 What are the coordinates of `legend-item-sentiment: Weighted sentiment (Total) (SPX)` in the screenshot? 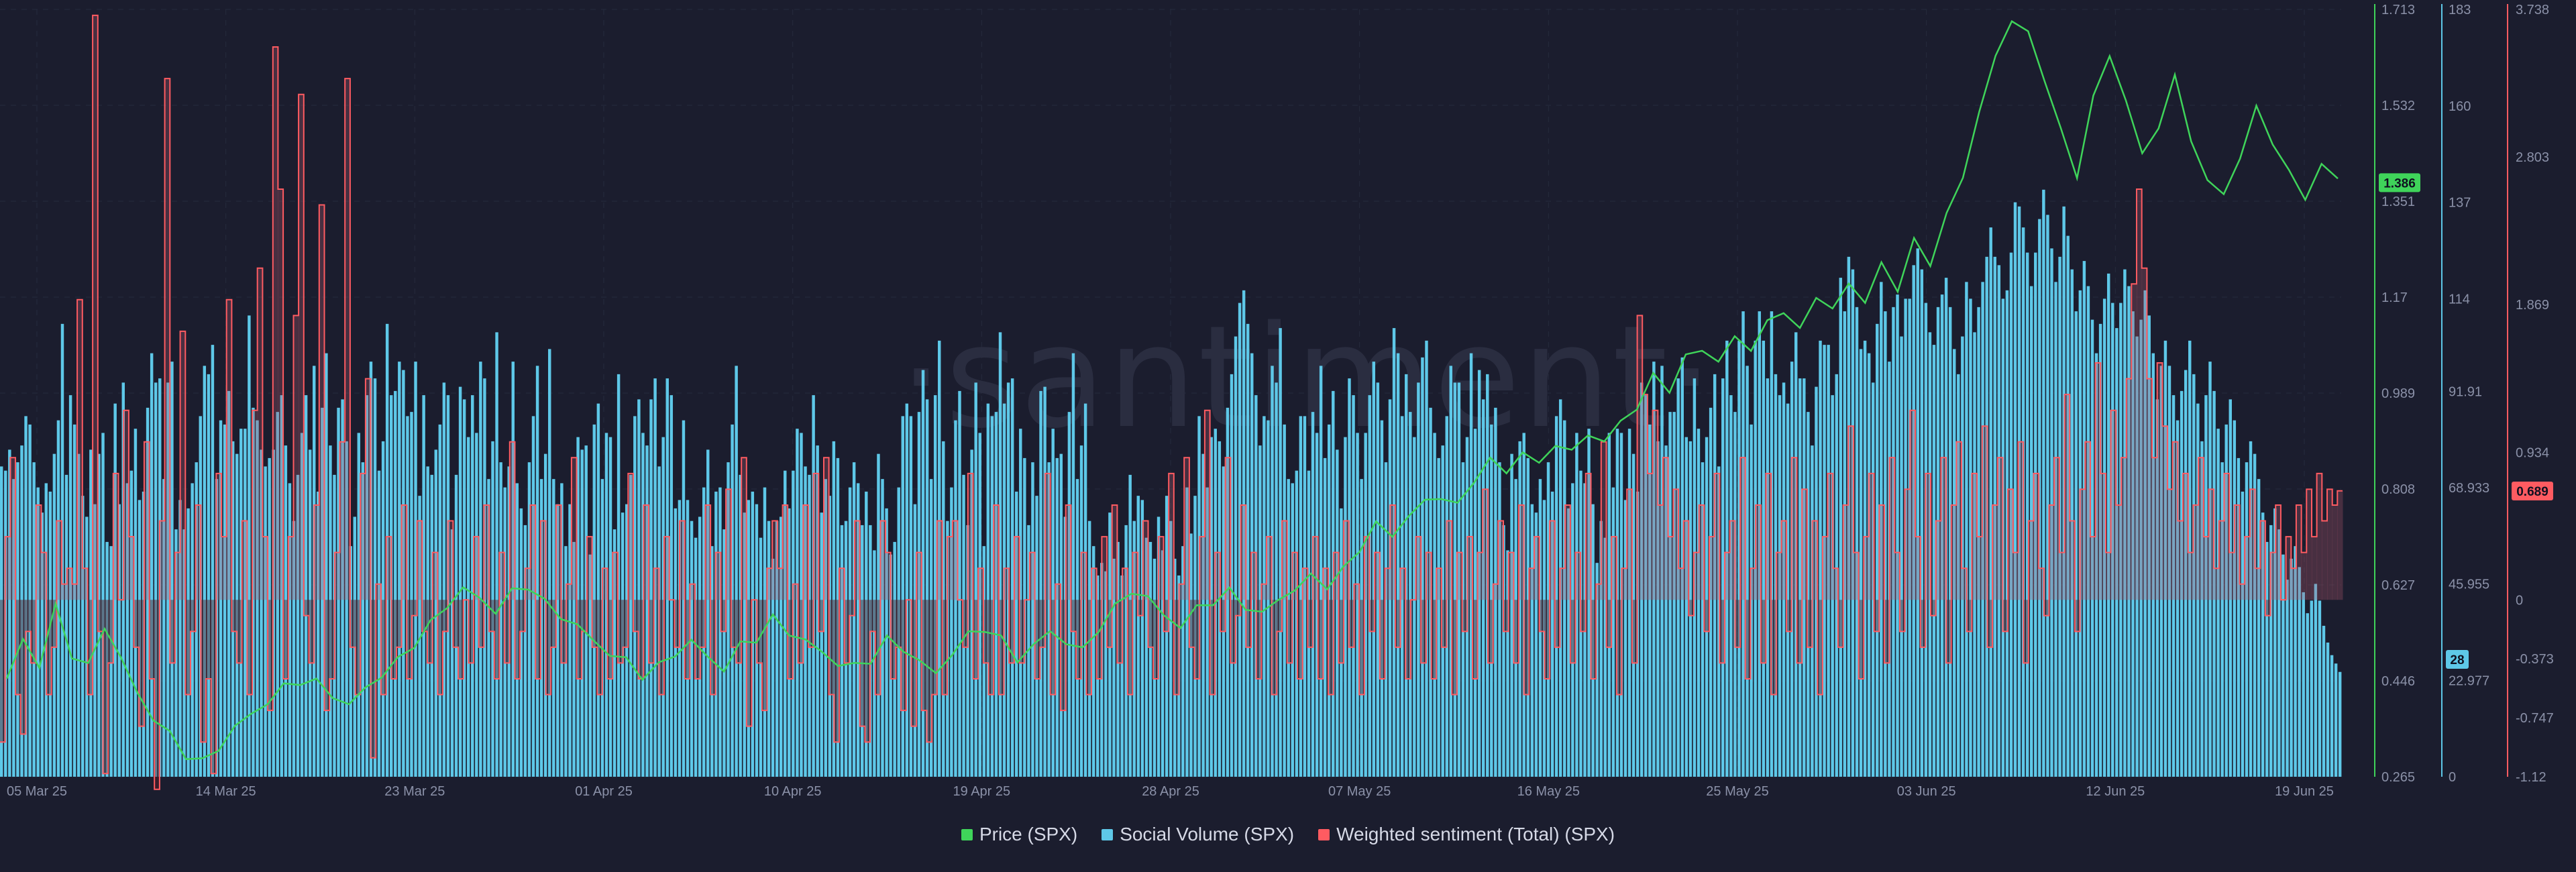 It's located at (1466, 834).